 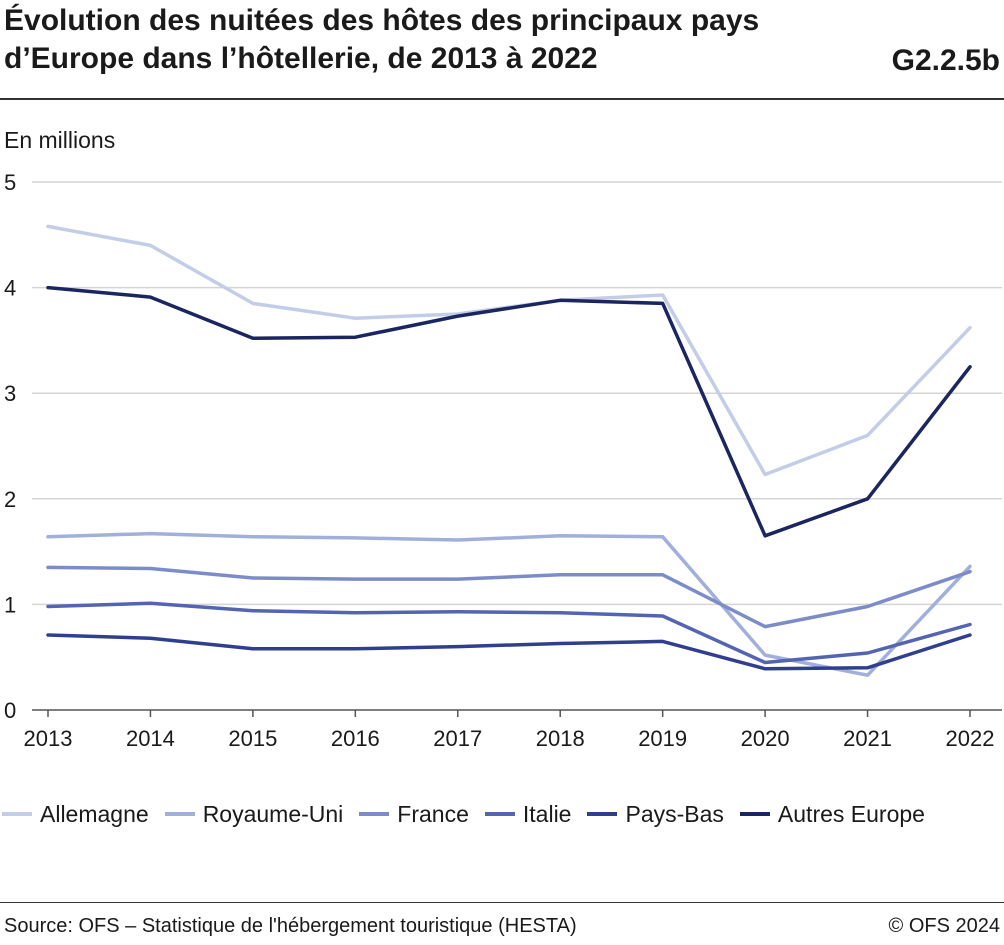 I want to click on x-tick-label: 2022, so click(x=970, y=738).